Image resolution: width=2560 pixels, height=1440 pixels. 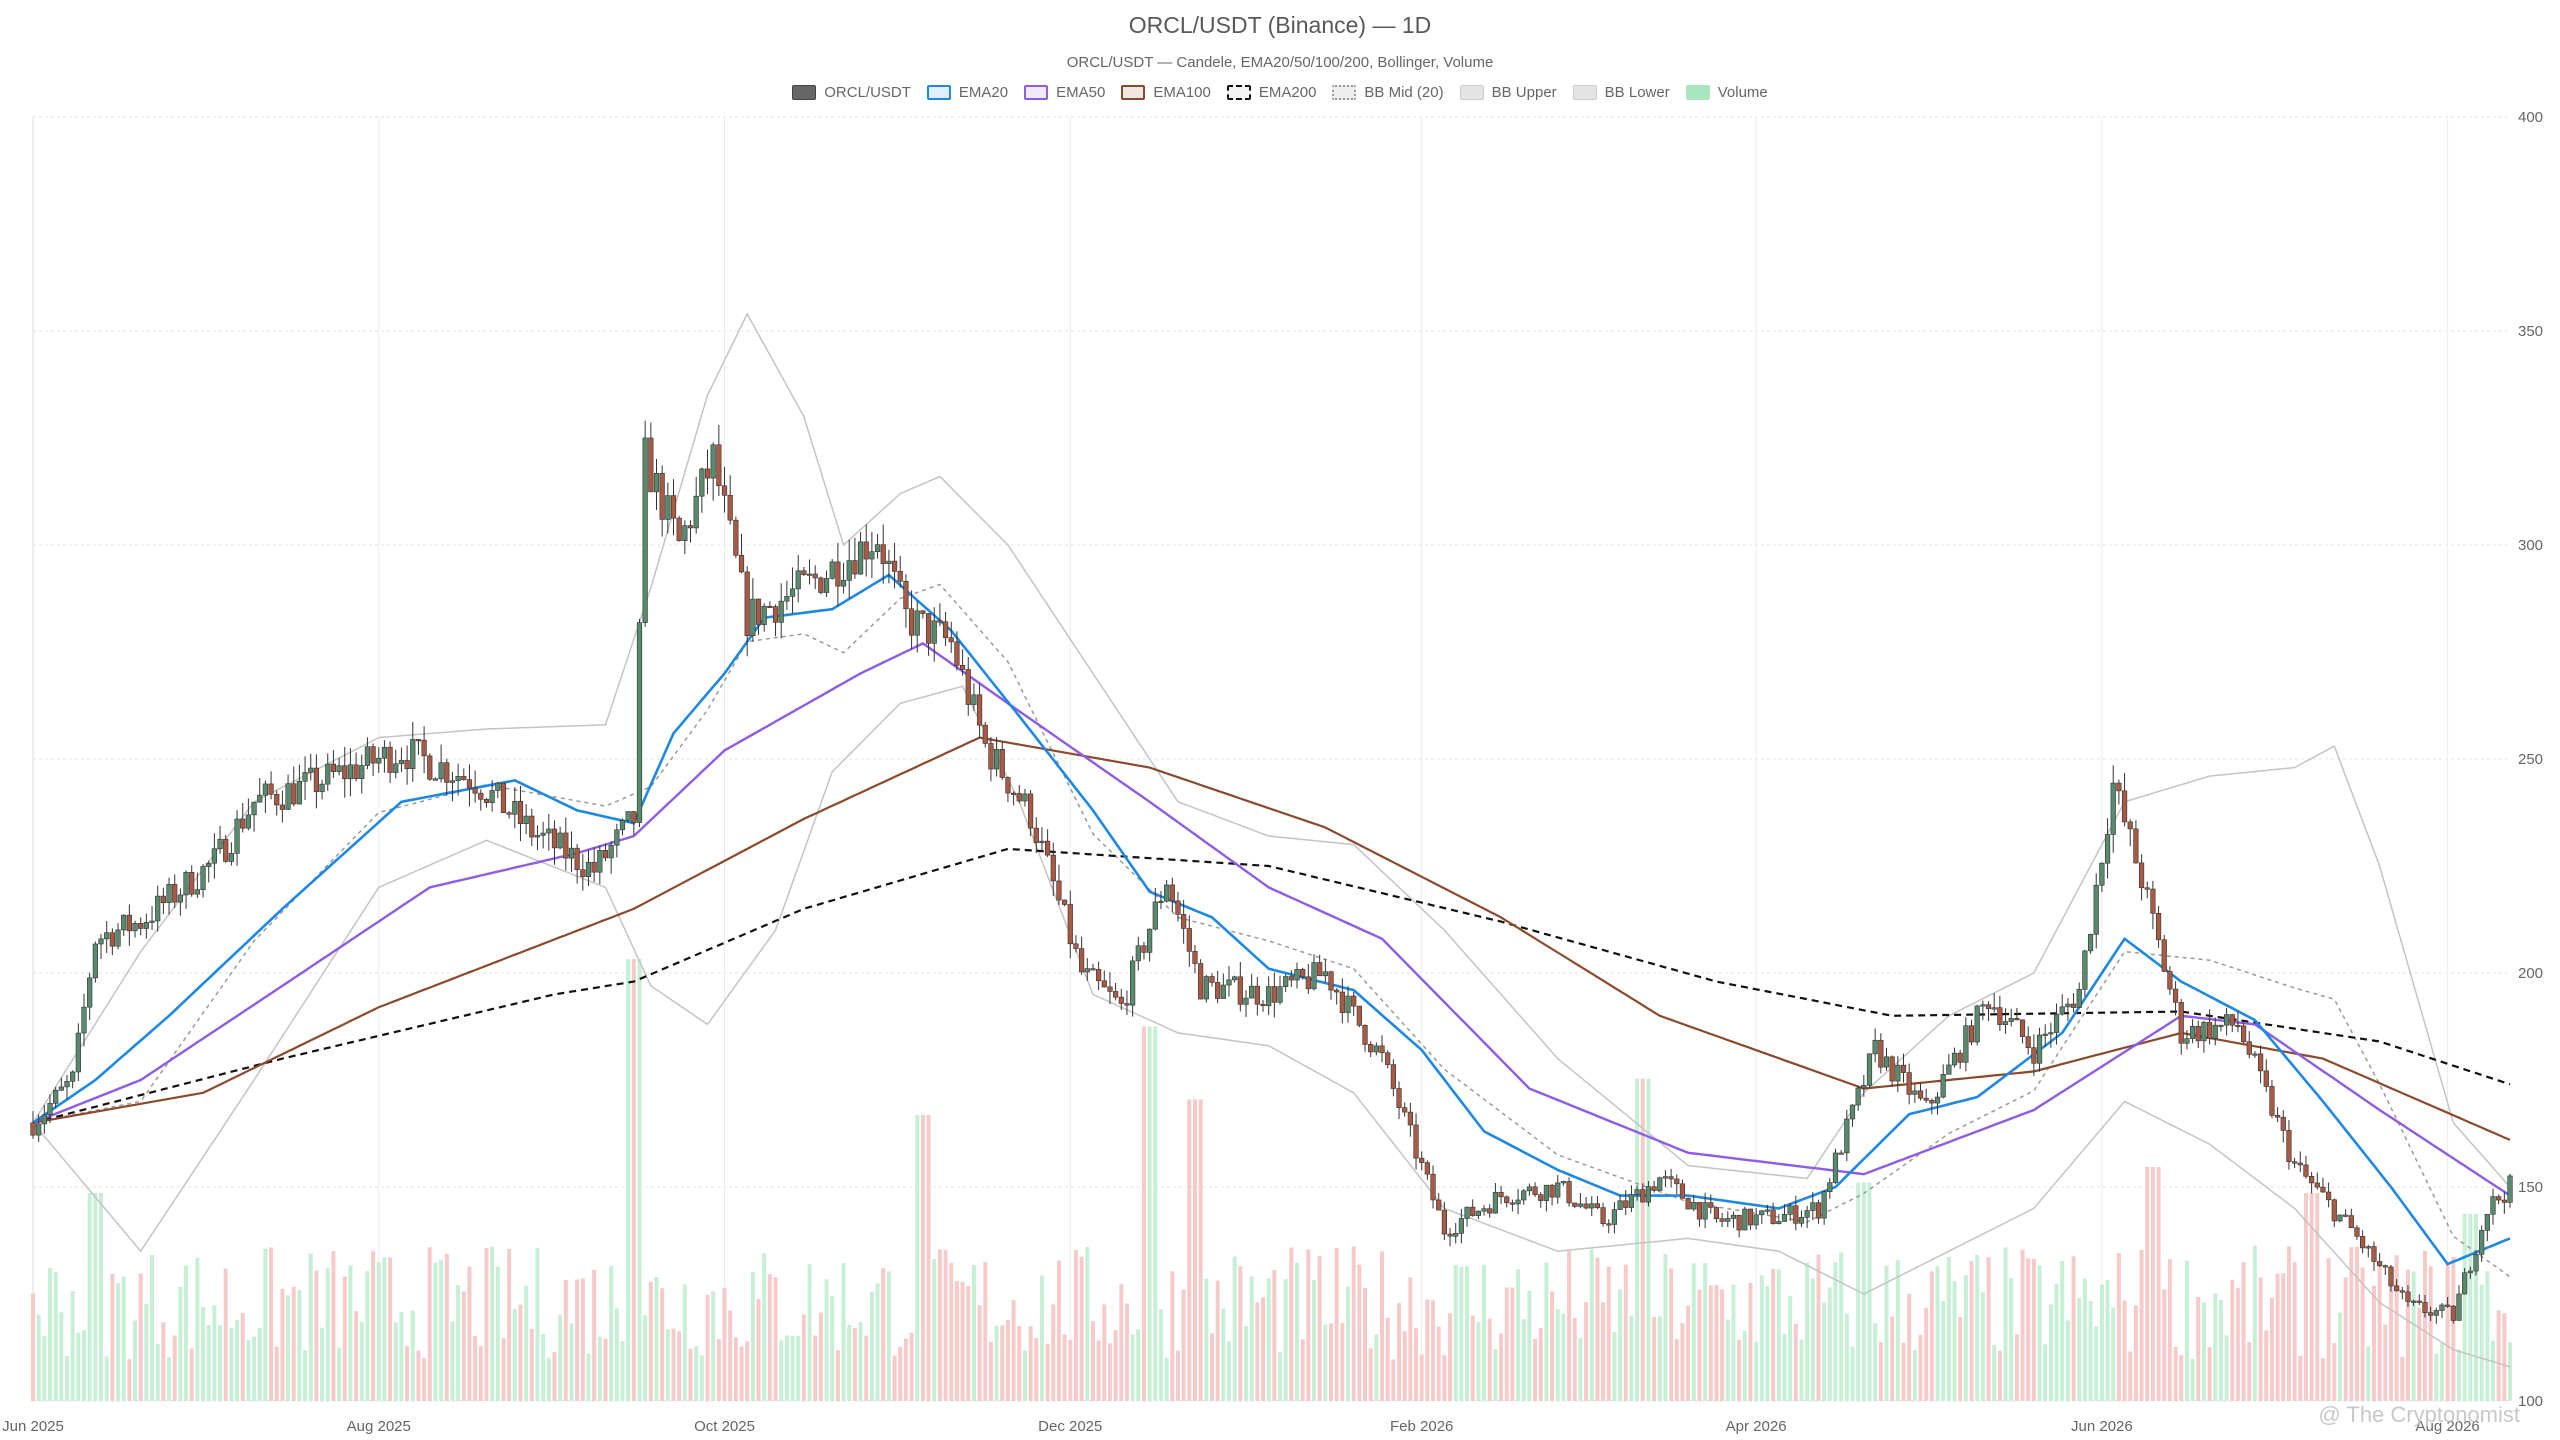 What do you see at coordinates (1388, 92) in the screenshot?
I see `legend-item: BB Mid (20)` at bounding box center [1388, 92].